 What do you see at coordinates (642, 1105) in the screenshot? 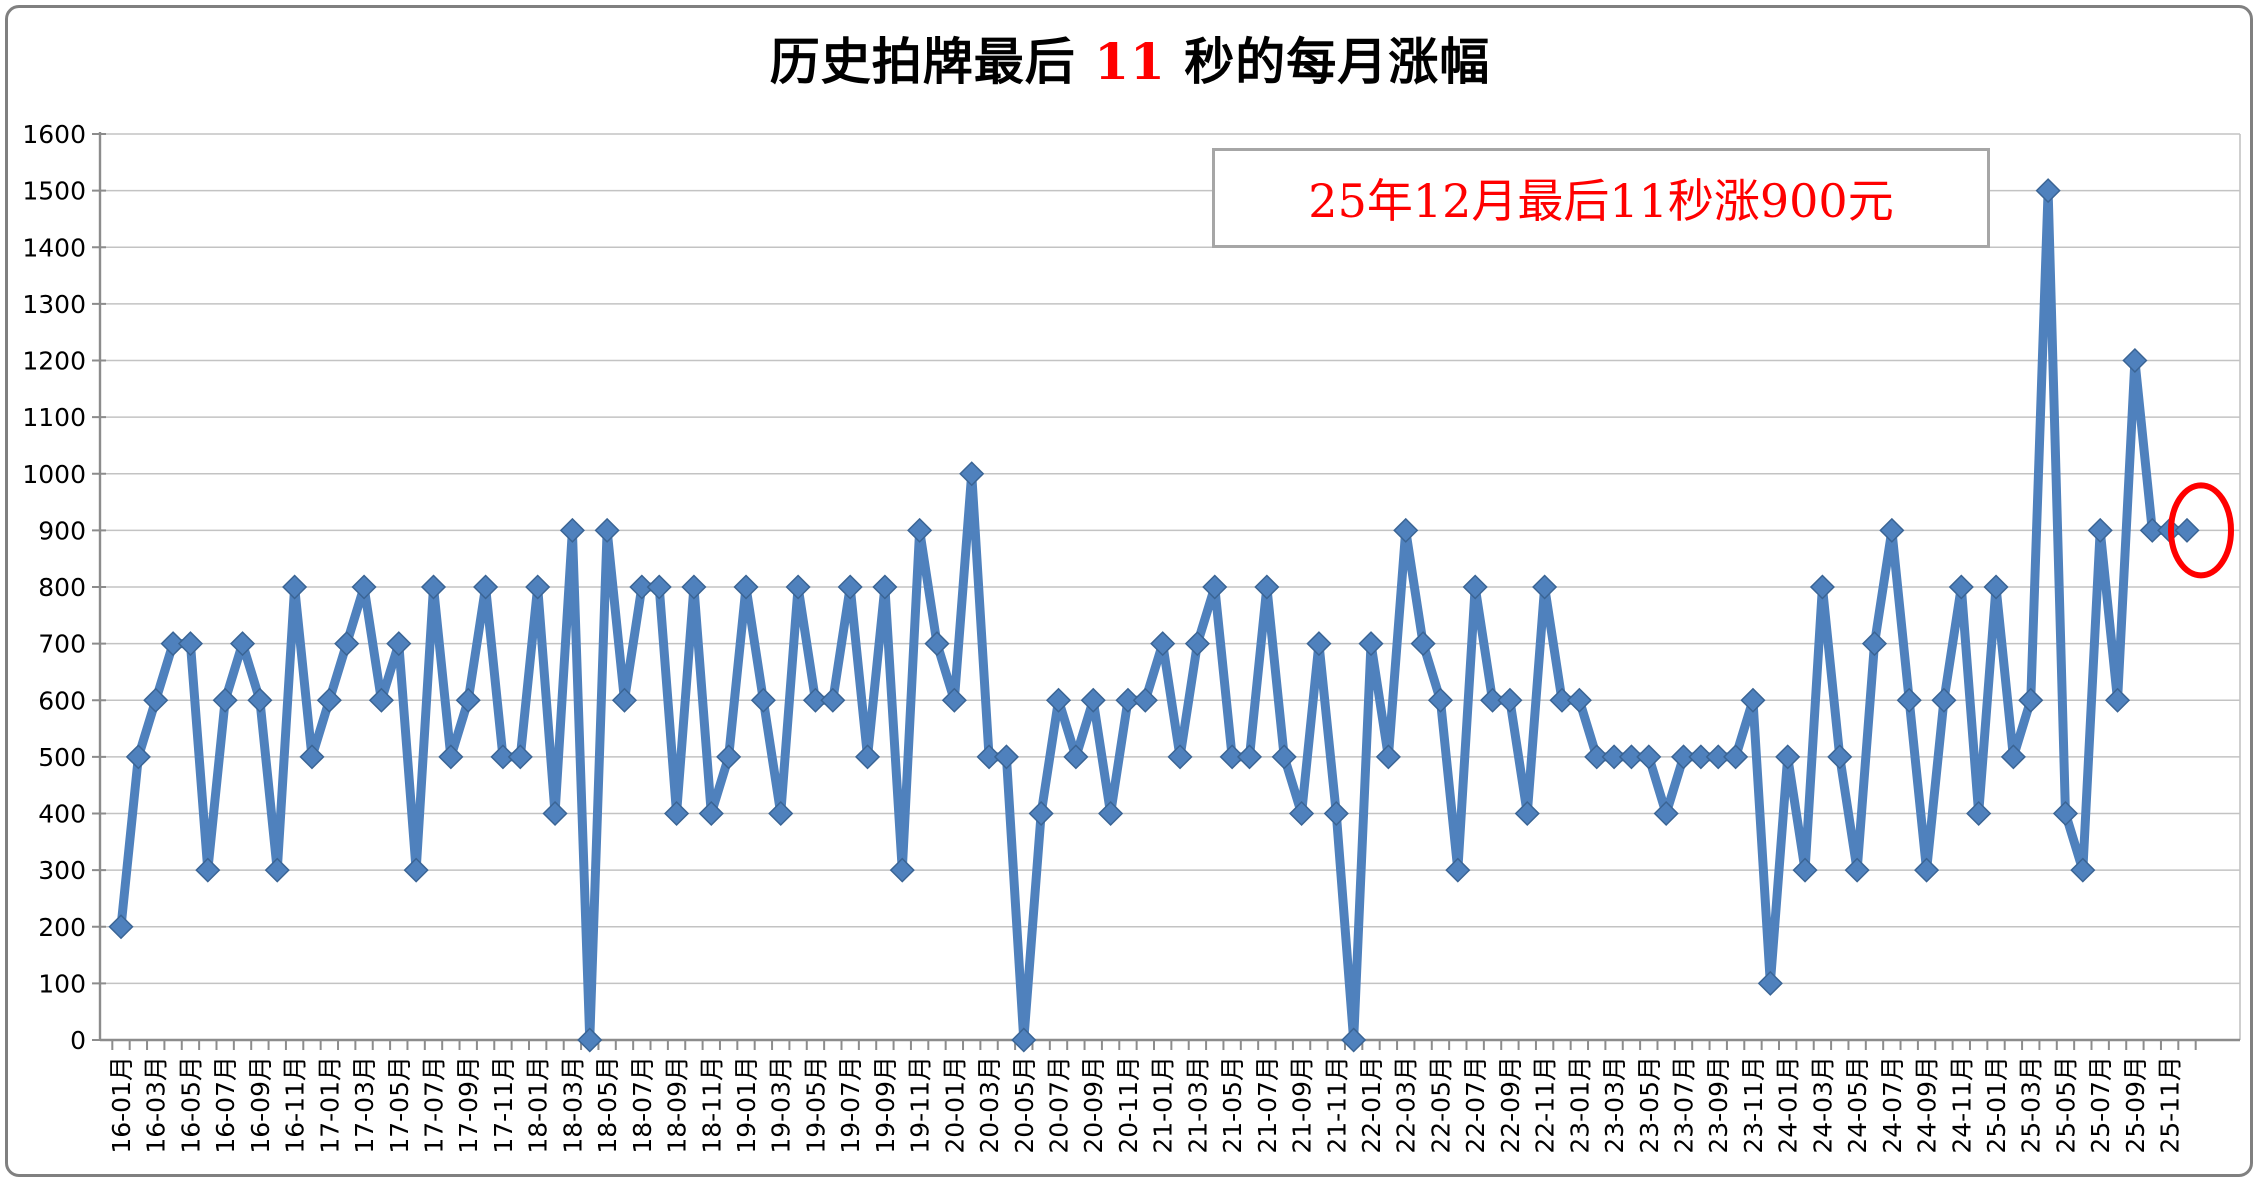
I see `x-tick-label: 18-07月` at bounding box center [642, 1105].